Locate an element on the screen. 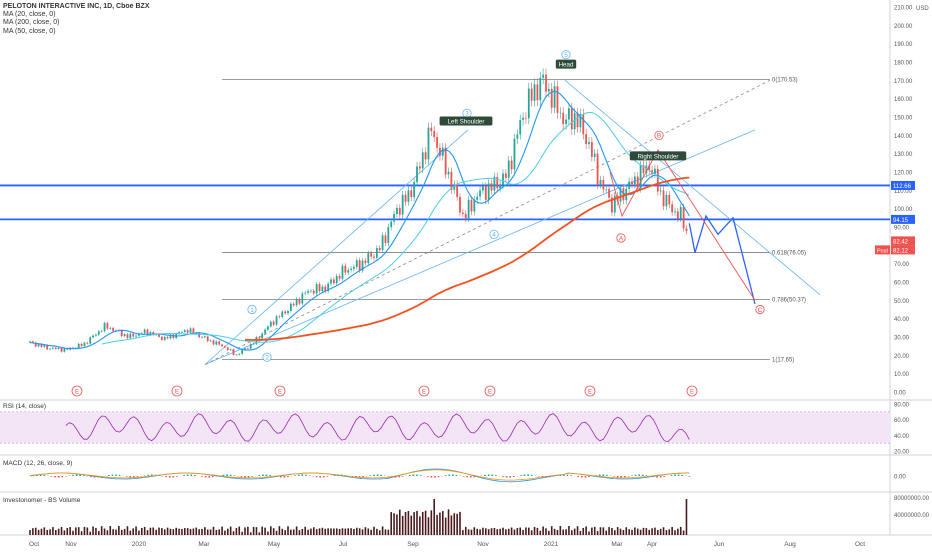 This screenshot has width=932, height=555. rsi-tick-label: 40.00 is located at coordinates (902, 437).